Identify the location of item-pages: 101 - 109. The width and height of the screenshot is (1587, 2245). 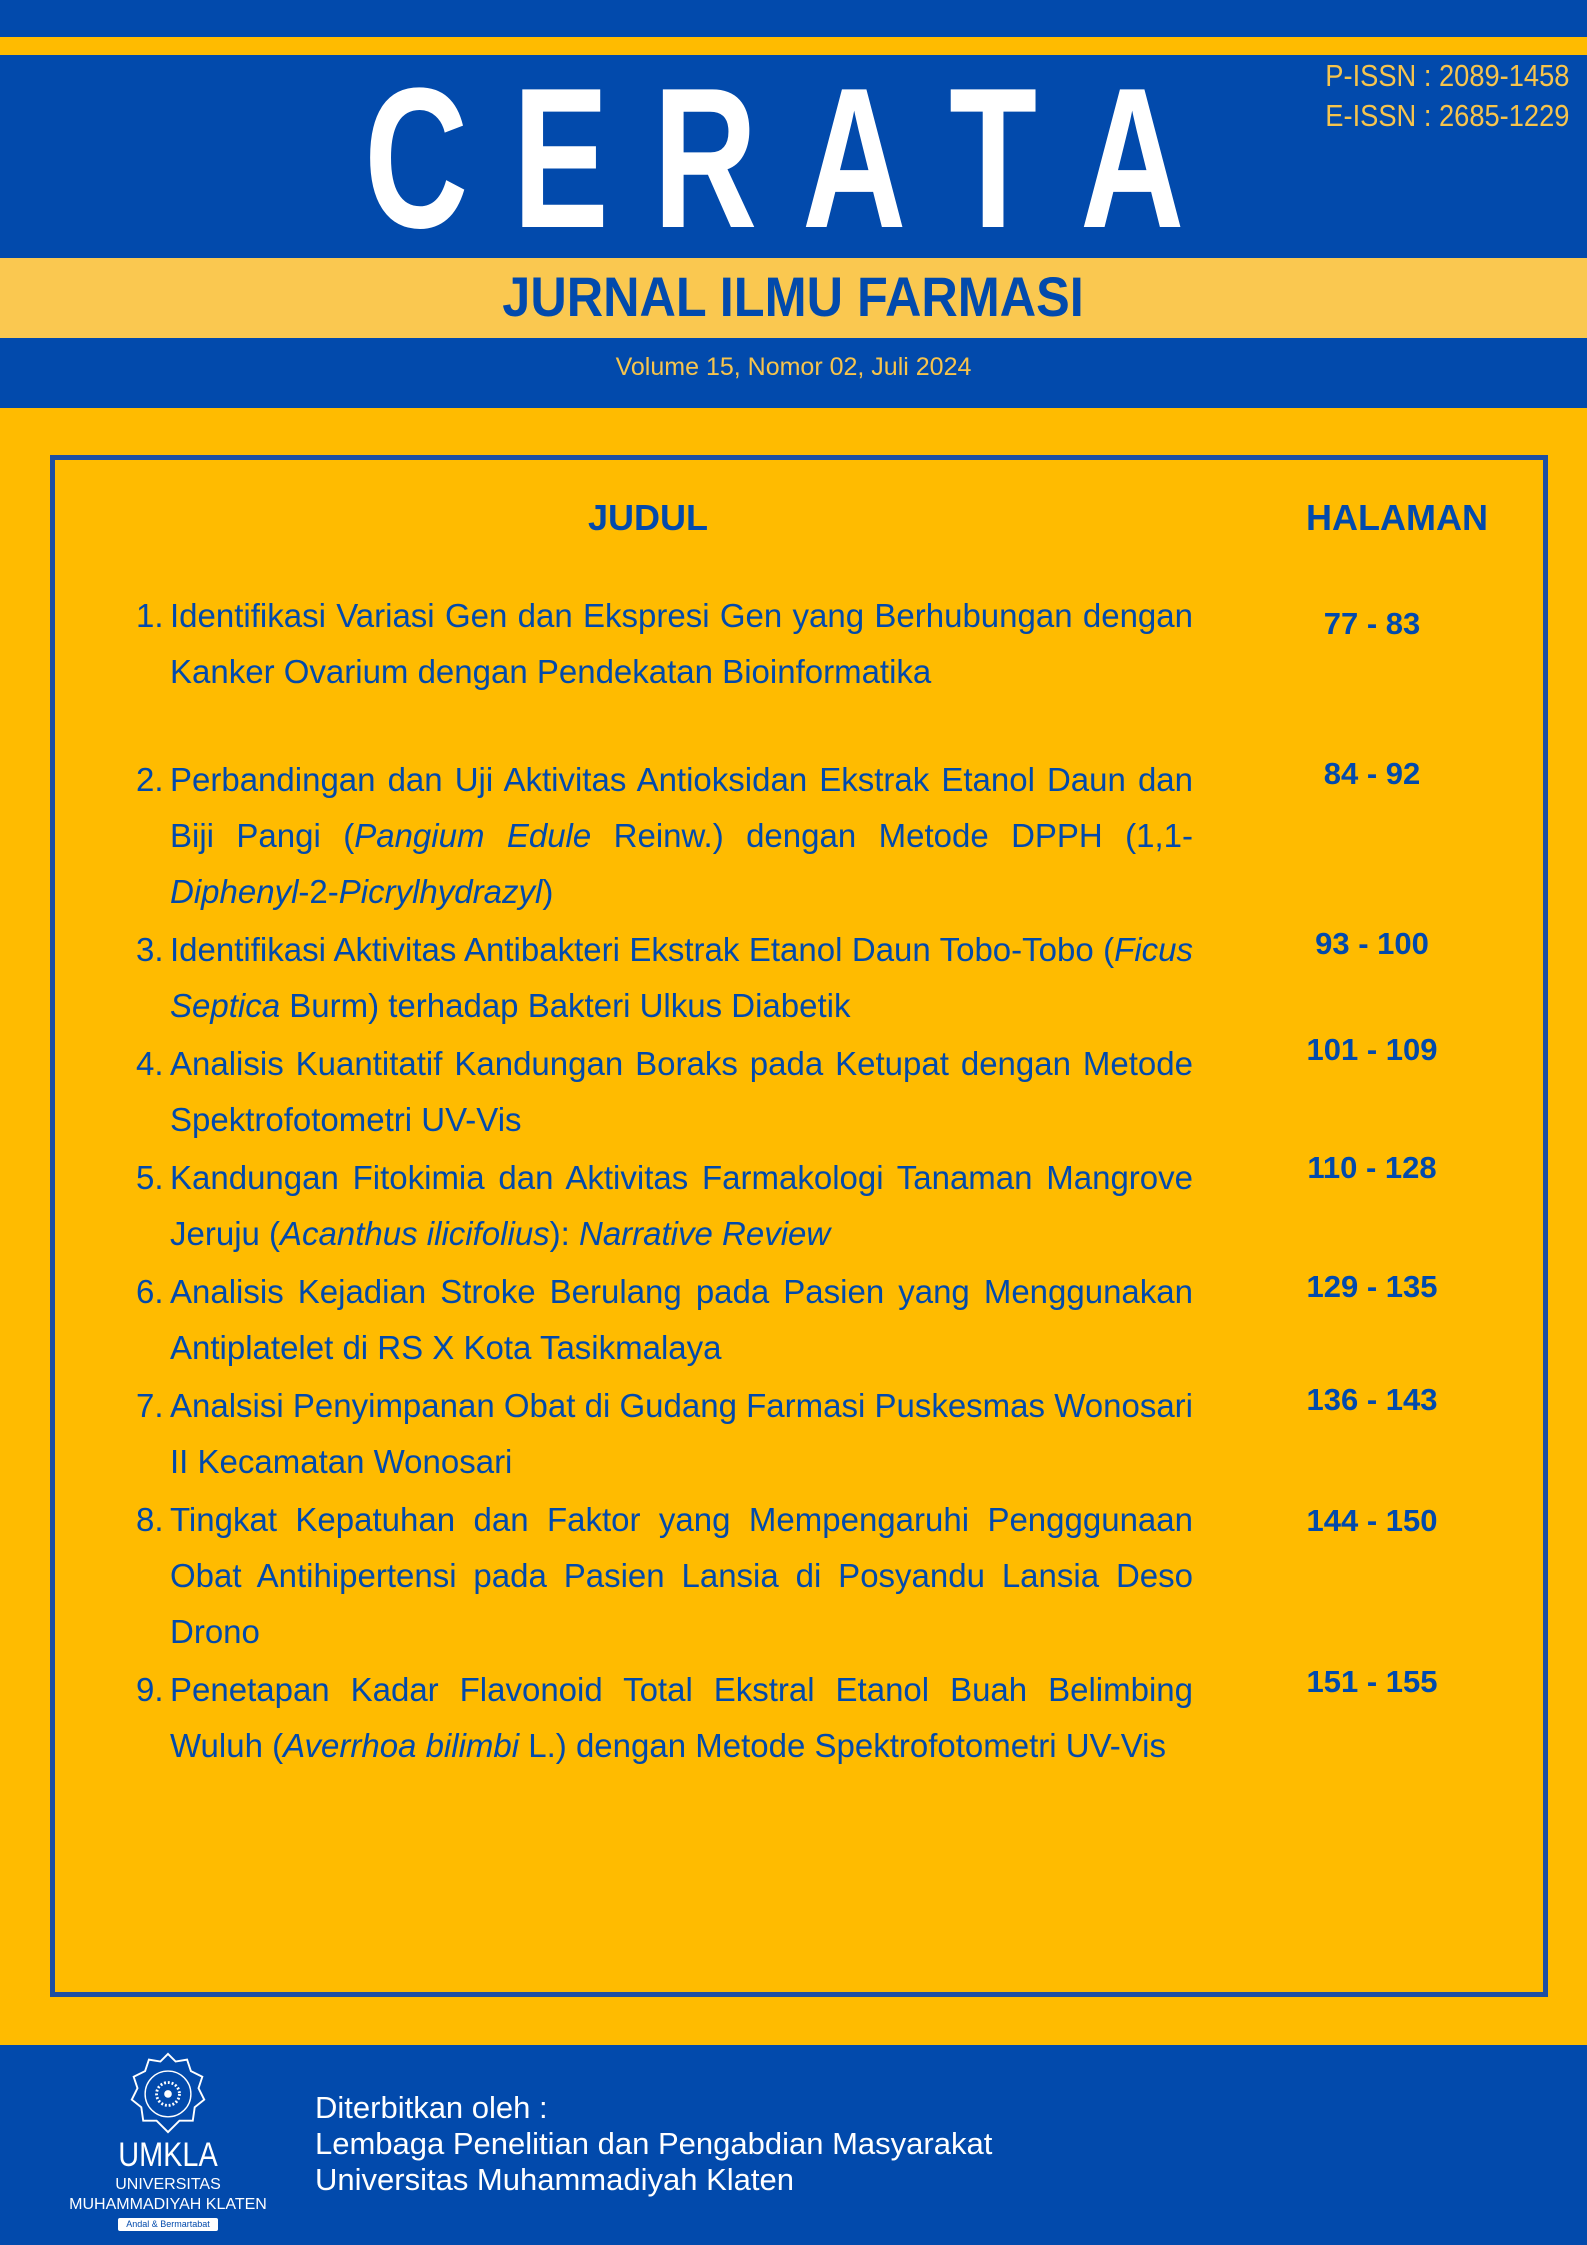
(1372, 1049).